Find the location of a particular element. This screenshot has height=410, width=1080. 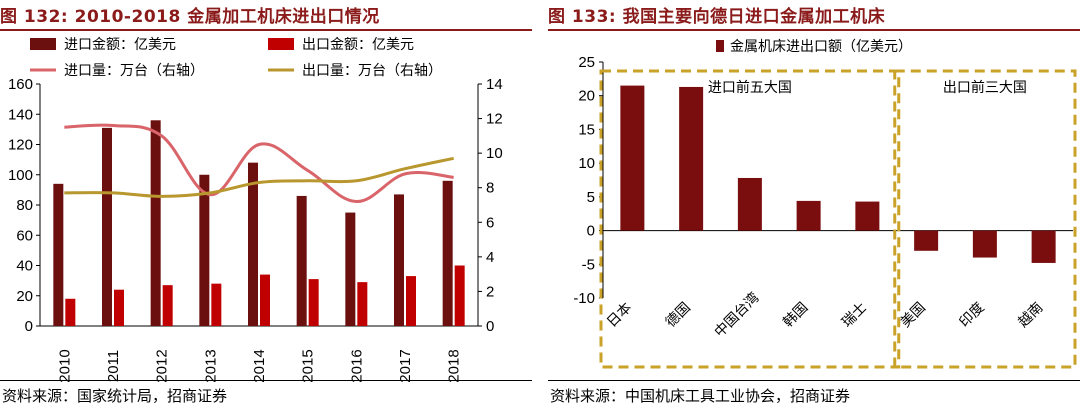

x-tick-label: 2011 is located at coordinates (113, 366).